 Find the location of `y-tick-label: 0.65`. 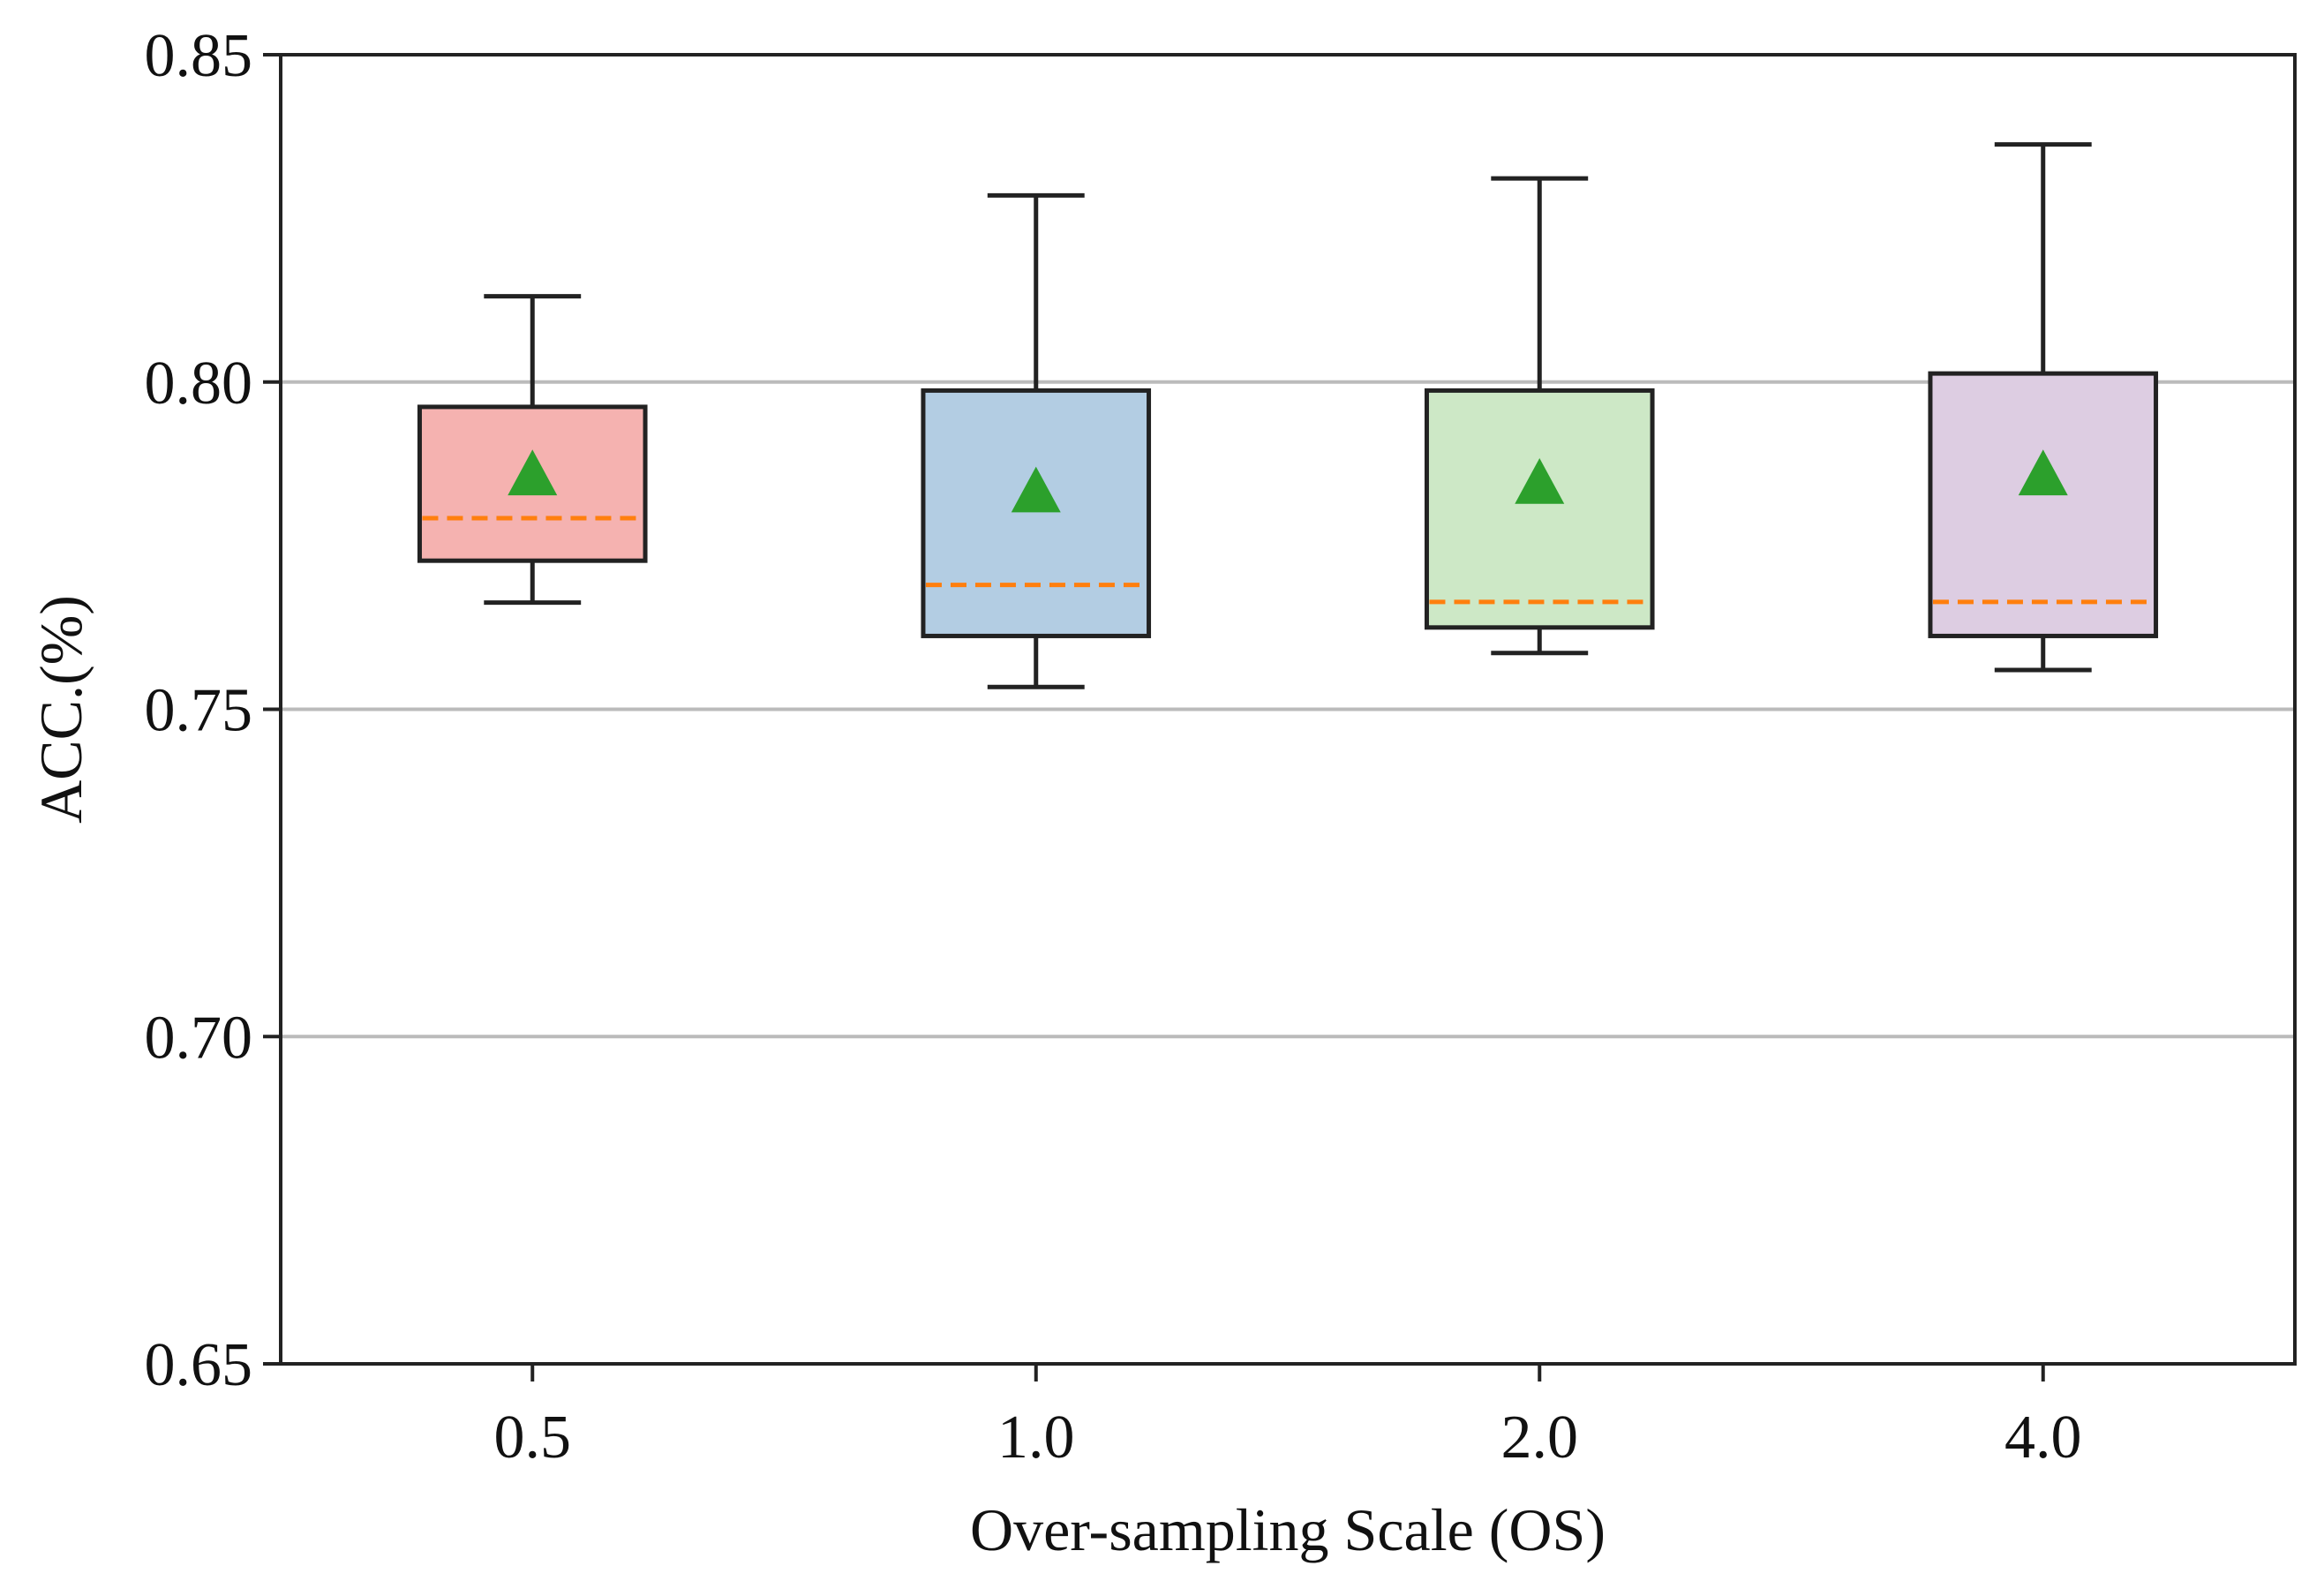

y-tick-label: 0.65 is located at coordinates (199, 1365).